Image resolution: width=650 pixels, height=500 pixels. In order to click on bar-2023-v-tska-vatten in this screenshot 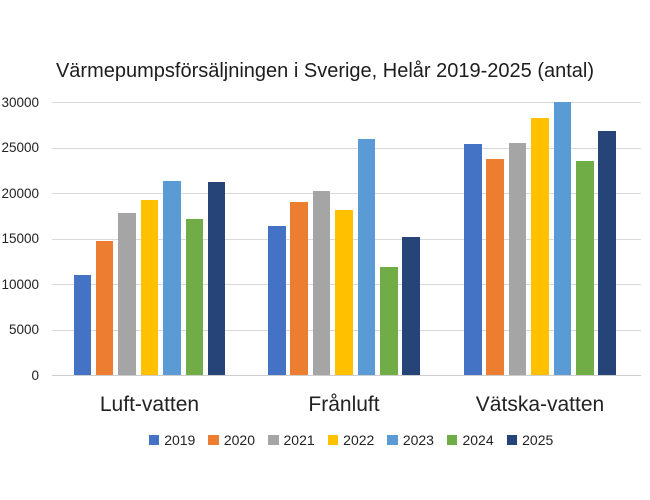, I will do `click(562, 238)`.